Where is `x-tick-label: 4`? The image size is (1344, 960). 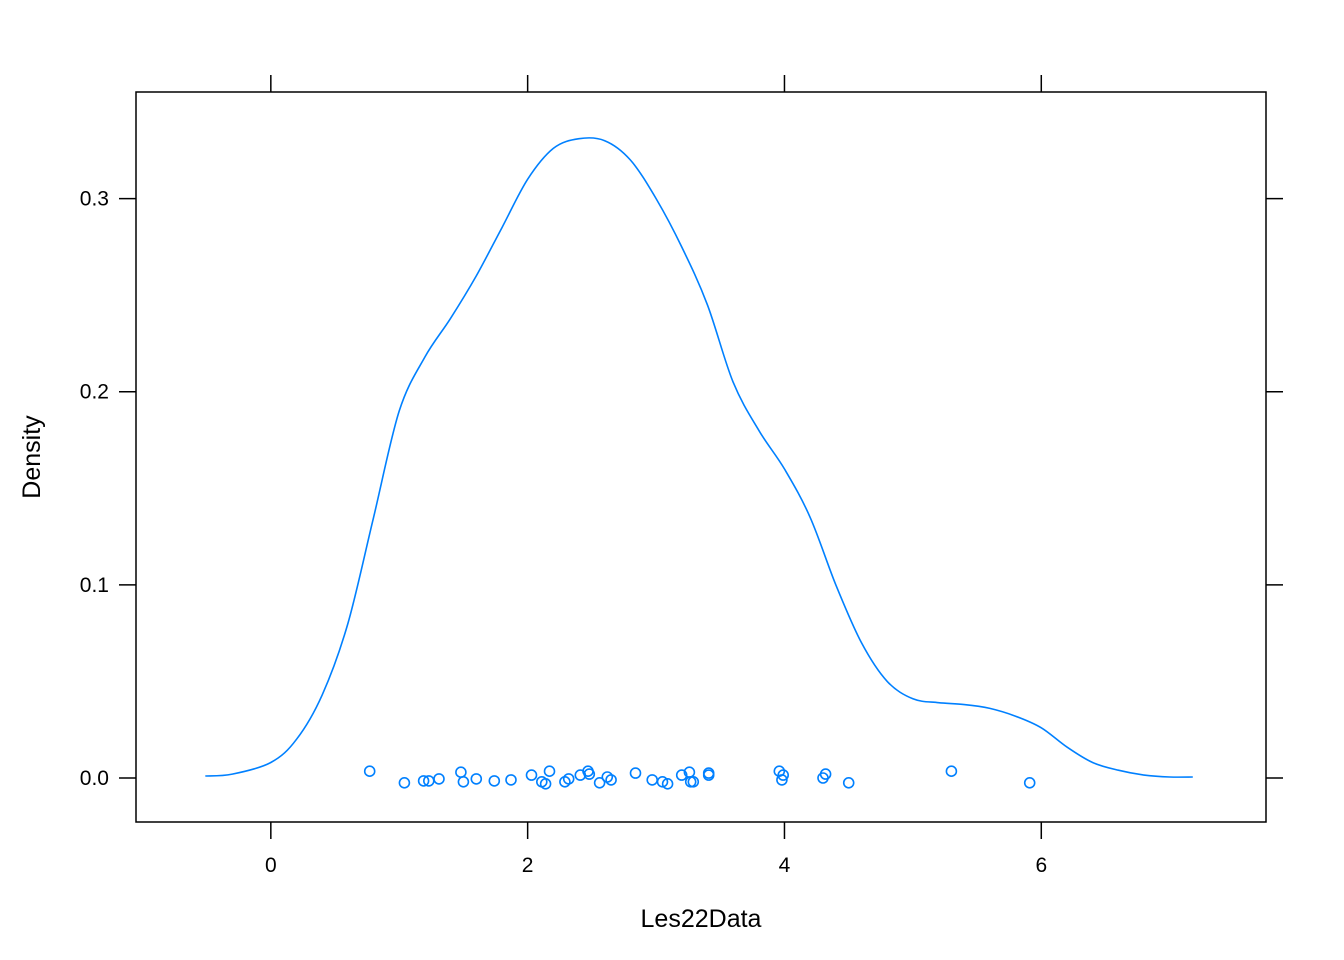 x-tick-label: 4 is located at coordinates (785, 865).